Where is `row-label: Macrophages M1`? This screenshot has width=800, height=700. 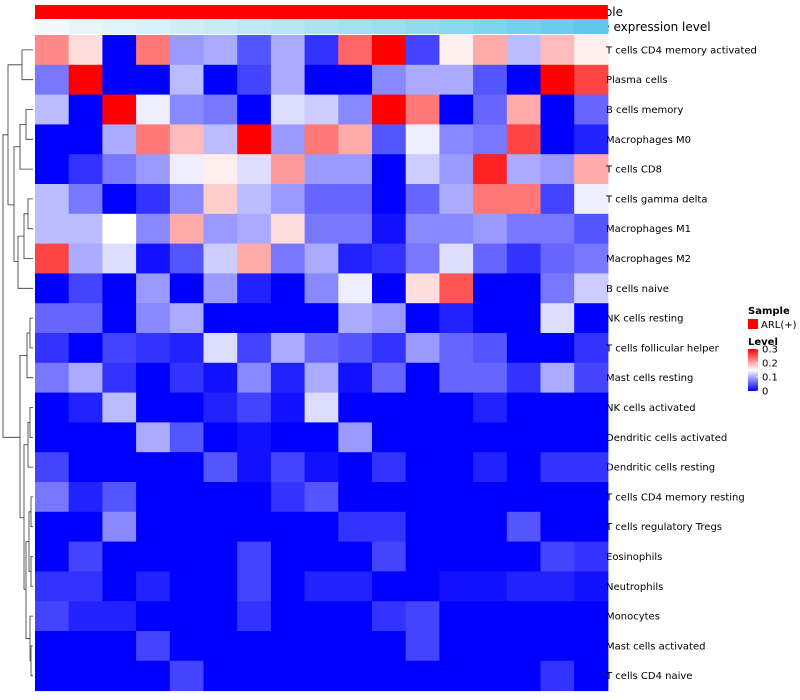
row-label: Macrophages M1 is located at coordinates (648, 229).